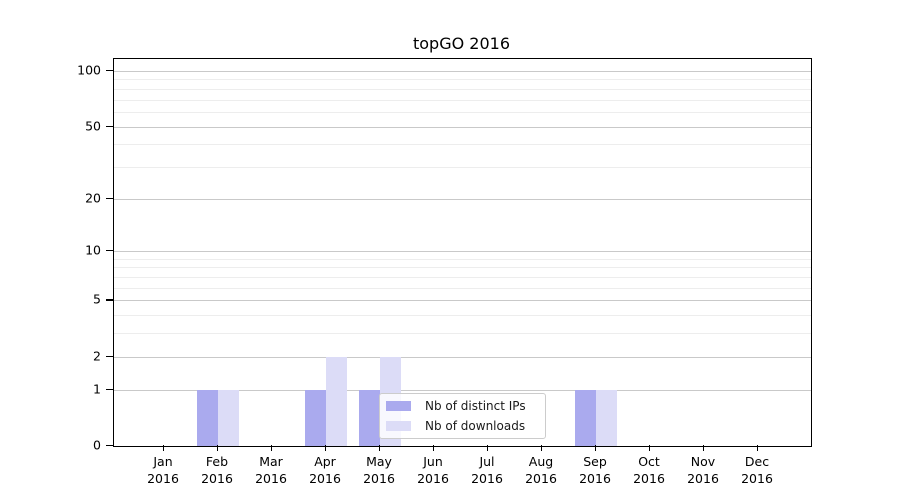  I want to click on bar-nb-of-downloads-apr, so click(336, 401).